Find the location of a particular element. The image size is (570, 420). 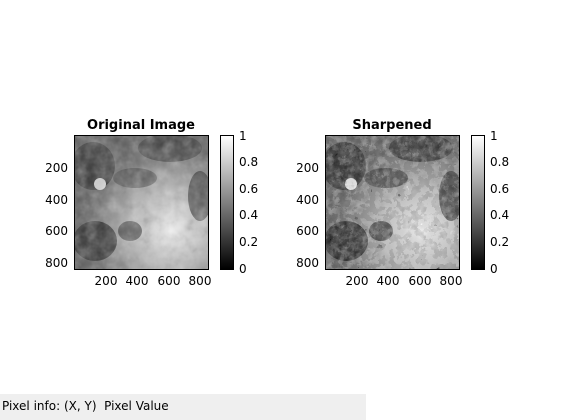

original-moon-image is located at coordinates (141, 202).